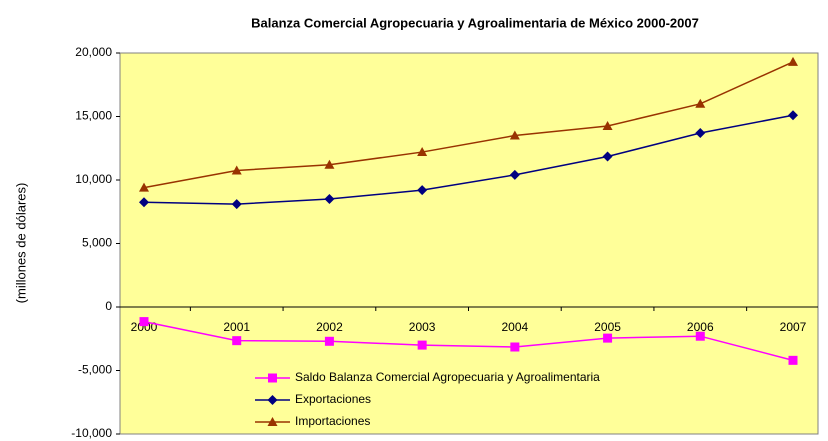  What do you see at coordinates (700, 327) in the screenshot?
I see `x-tick-label: 2006` at bounding box center [700, 327].